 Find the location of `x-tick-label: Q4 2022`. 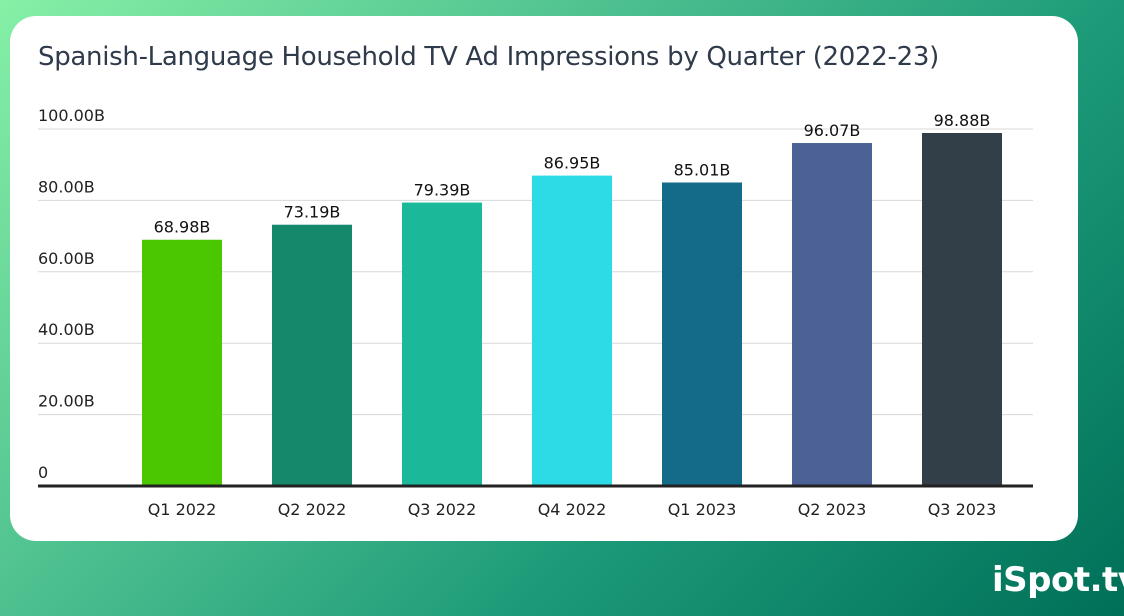

x-tick-label: Q4 2022 is located at coordinates (572, 509).